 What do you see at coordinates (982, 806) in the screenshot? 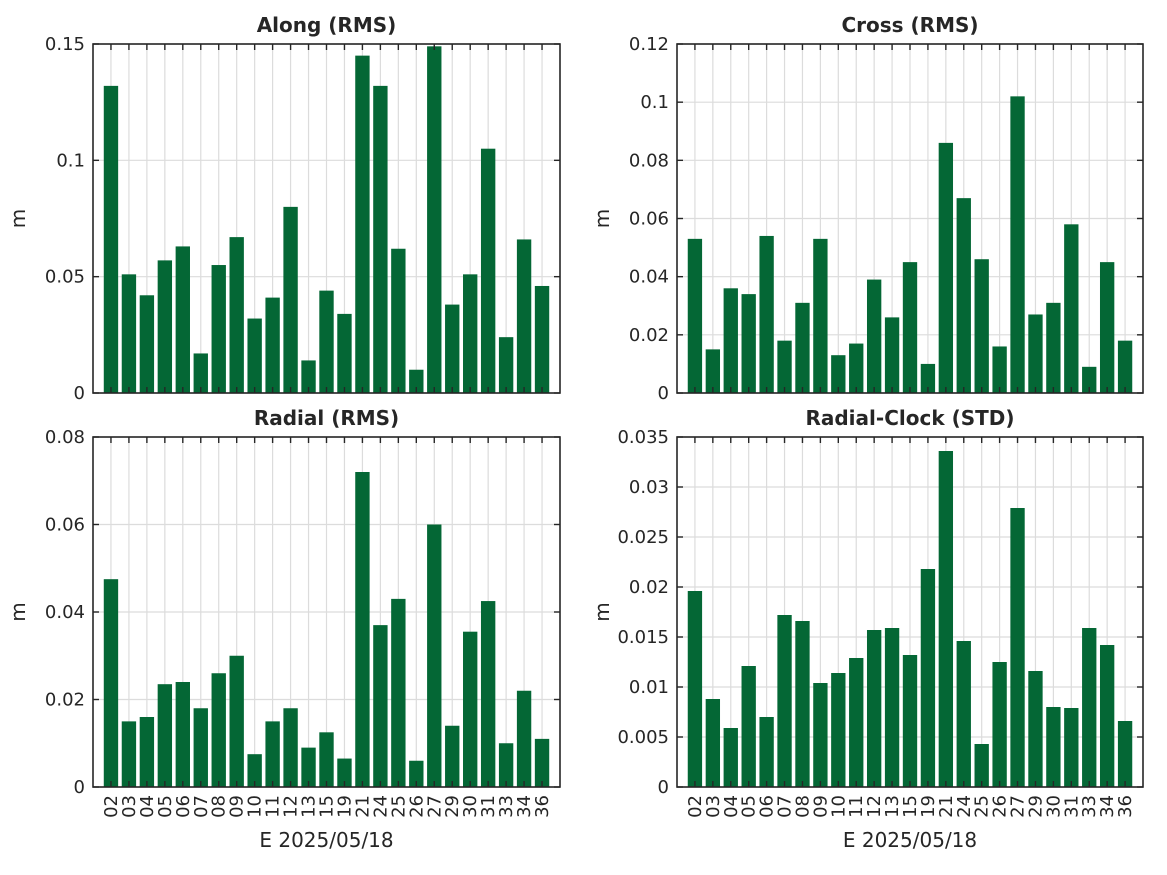
I see `x-tick-label: 25` at bounding box center [982, 806].